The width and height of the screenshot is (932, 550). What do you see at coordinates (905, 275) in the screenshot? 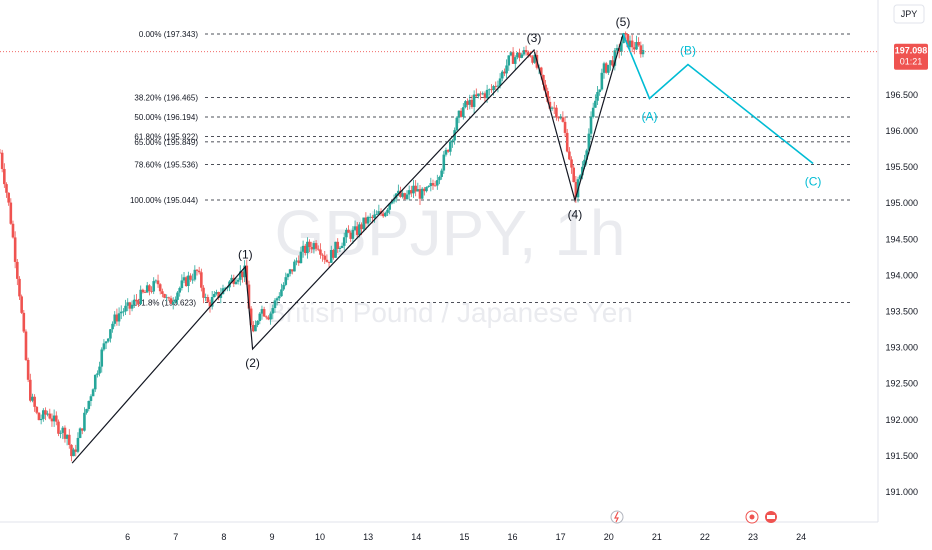
I see `price-scale-area` at bounding box center [905, 275].